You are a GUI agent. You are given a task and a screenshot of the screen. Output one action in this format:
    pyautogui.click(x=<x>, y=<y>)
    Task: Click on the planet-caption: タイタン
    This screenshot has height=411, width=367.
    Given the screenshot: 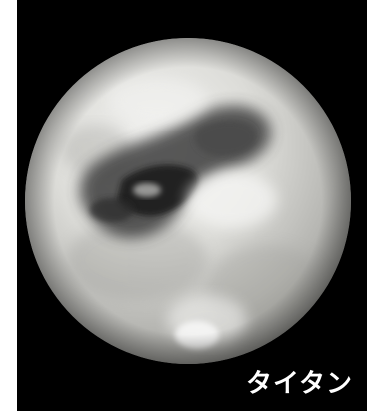 What is the action you would take?
    pyautogui.click(x=299, y=384)
    